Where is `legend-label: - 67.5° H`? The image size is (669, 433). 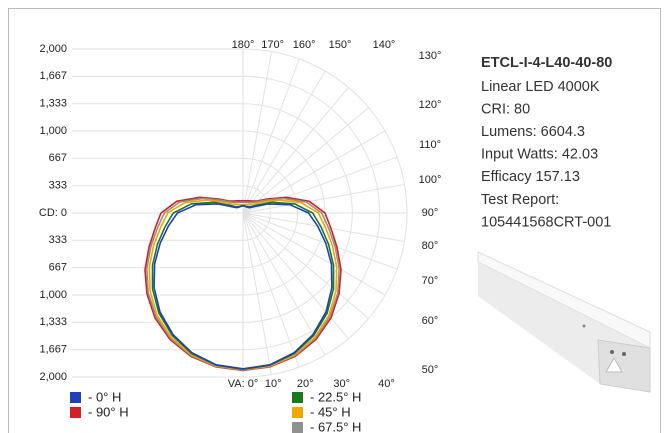 legend-label: - 67.5° H is located at coordinates (335, 426).